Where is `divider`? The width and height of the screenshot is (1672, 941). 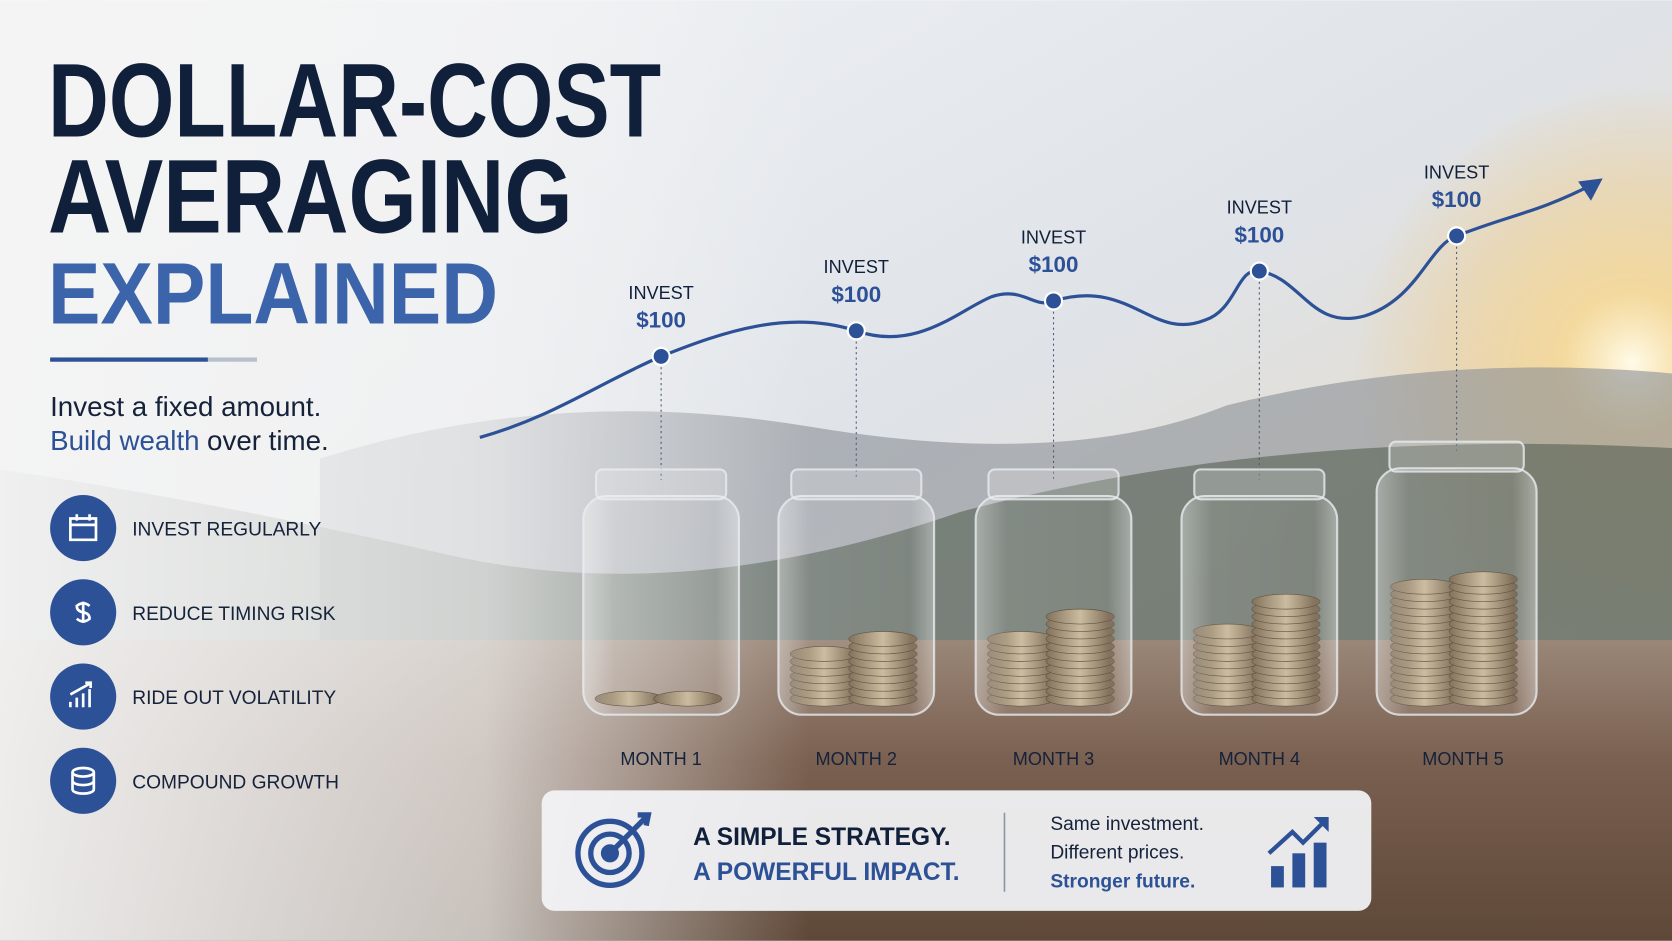 divider is located at coordinates (129, 359).